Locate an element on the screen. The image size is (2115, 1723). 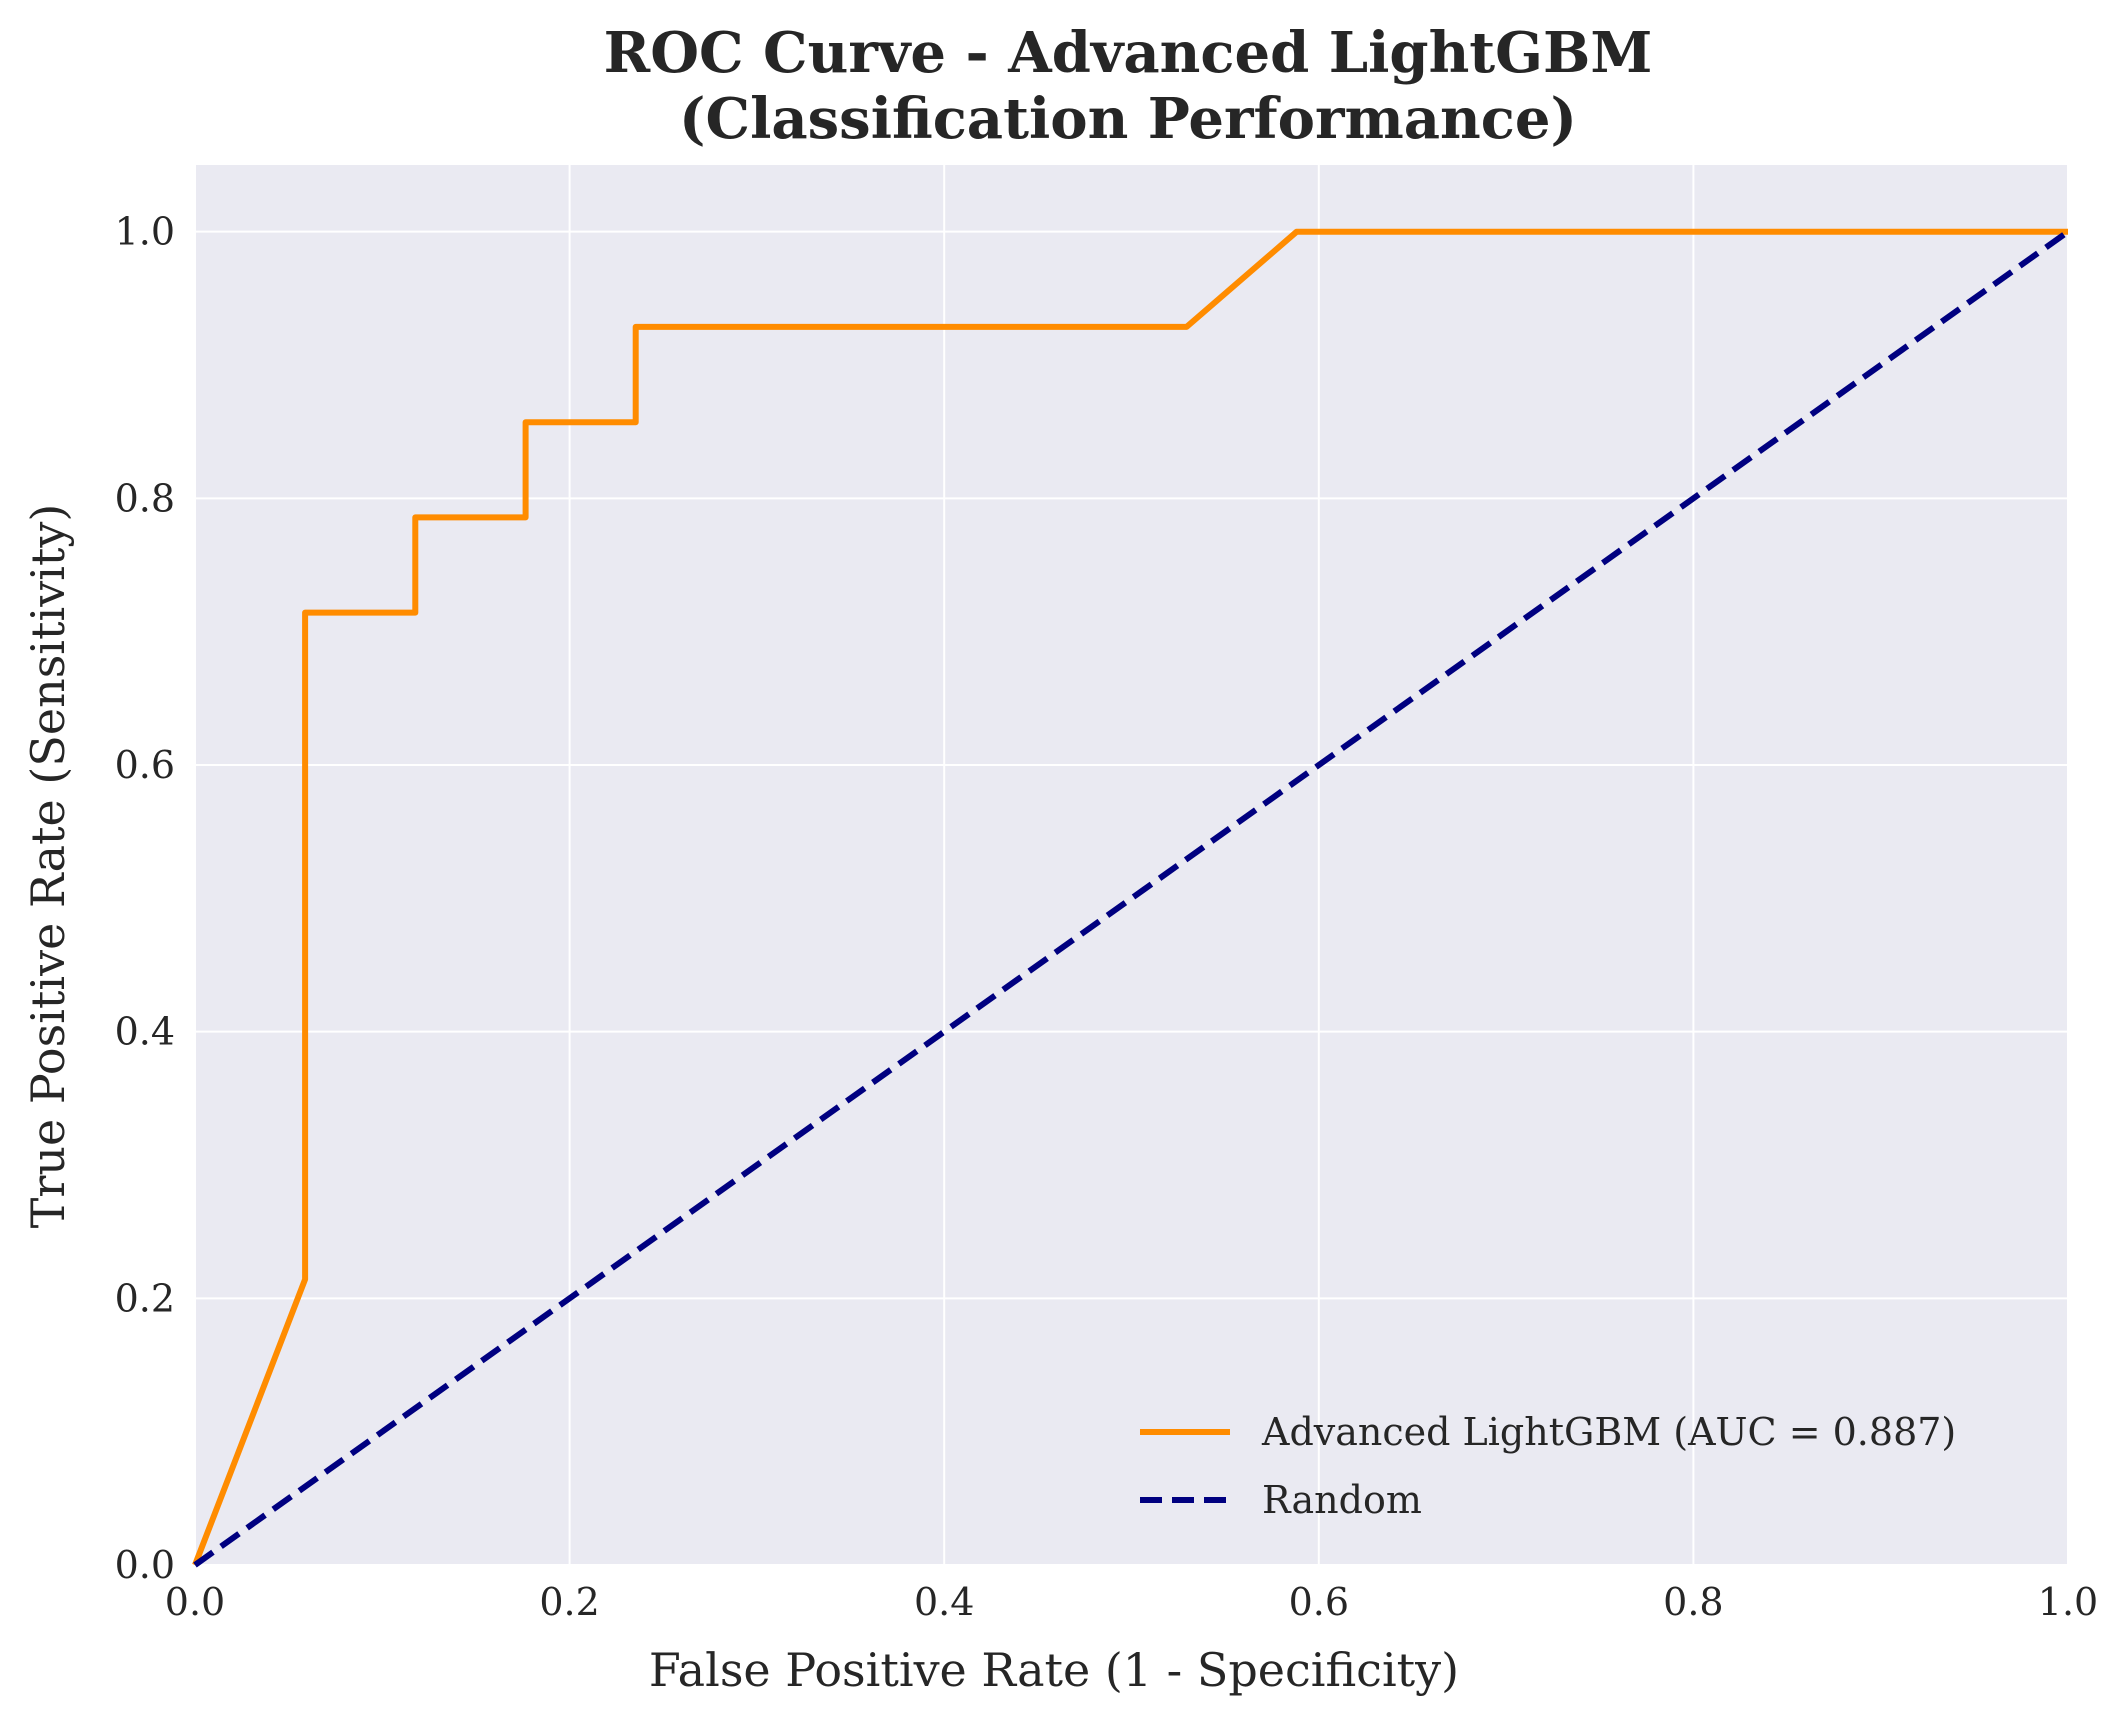
y-tick-label: 1.0 is located at coordinates (145, 232).